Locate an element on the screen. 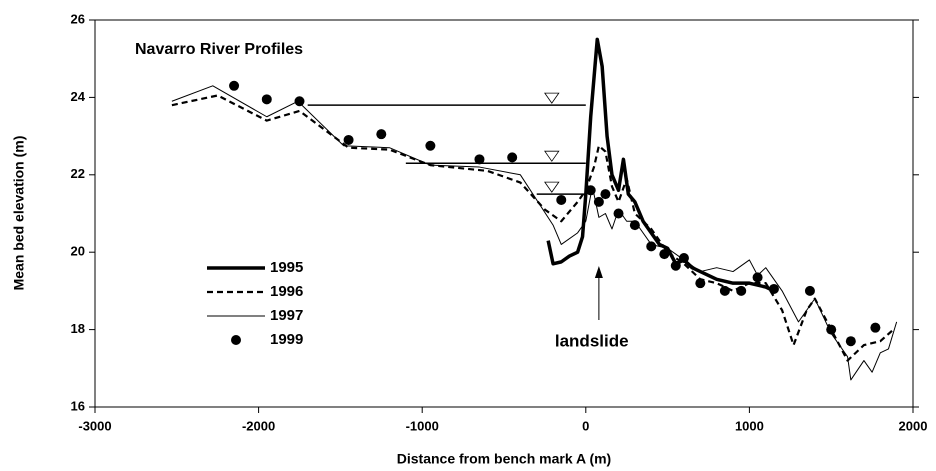  x-tick-label: -2000 is located at coordinates (258, 425).